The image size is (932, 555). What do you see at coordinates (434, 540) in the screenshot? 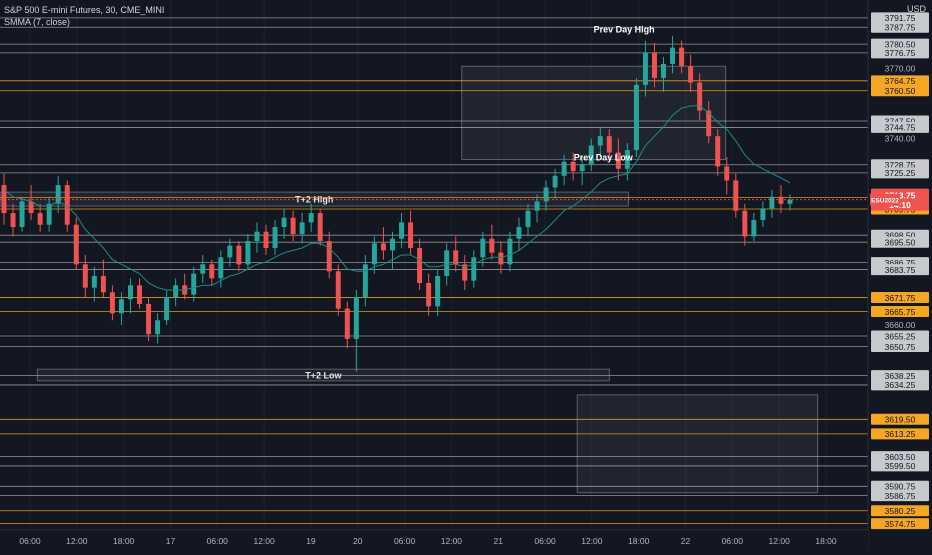
I see `time-axis` at bounding box center [434, 540].